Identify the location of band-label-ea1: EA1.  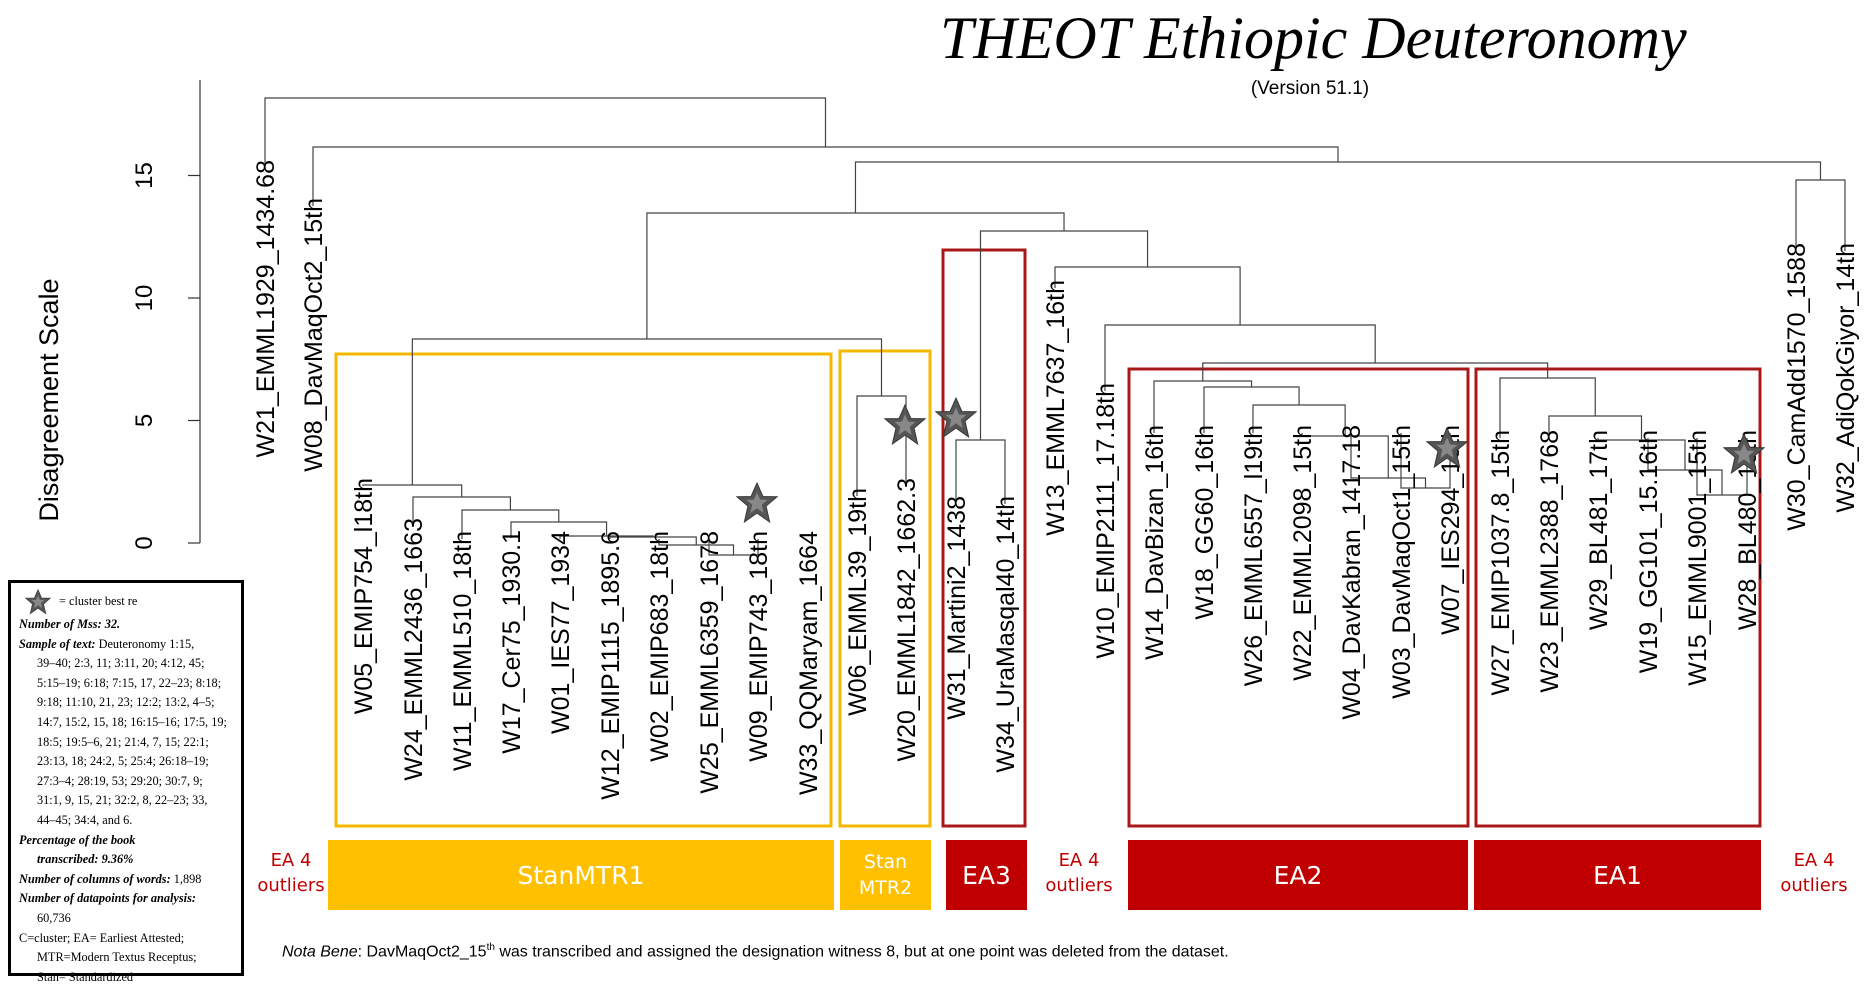
(1617, 875).